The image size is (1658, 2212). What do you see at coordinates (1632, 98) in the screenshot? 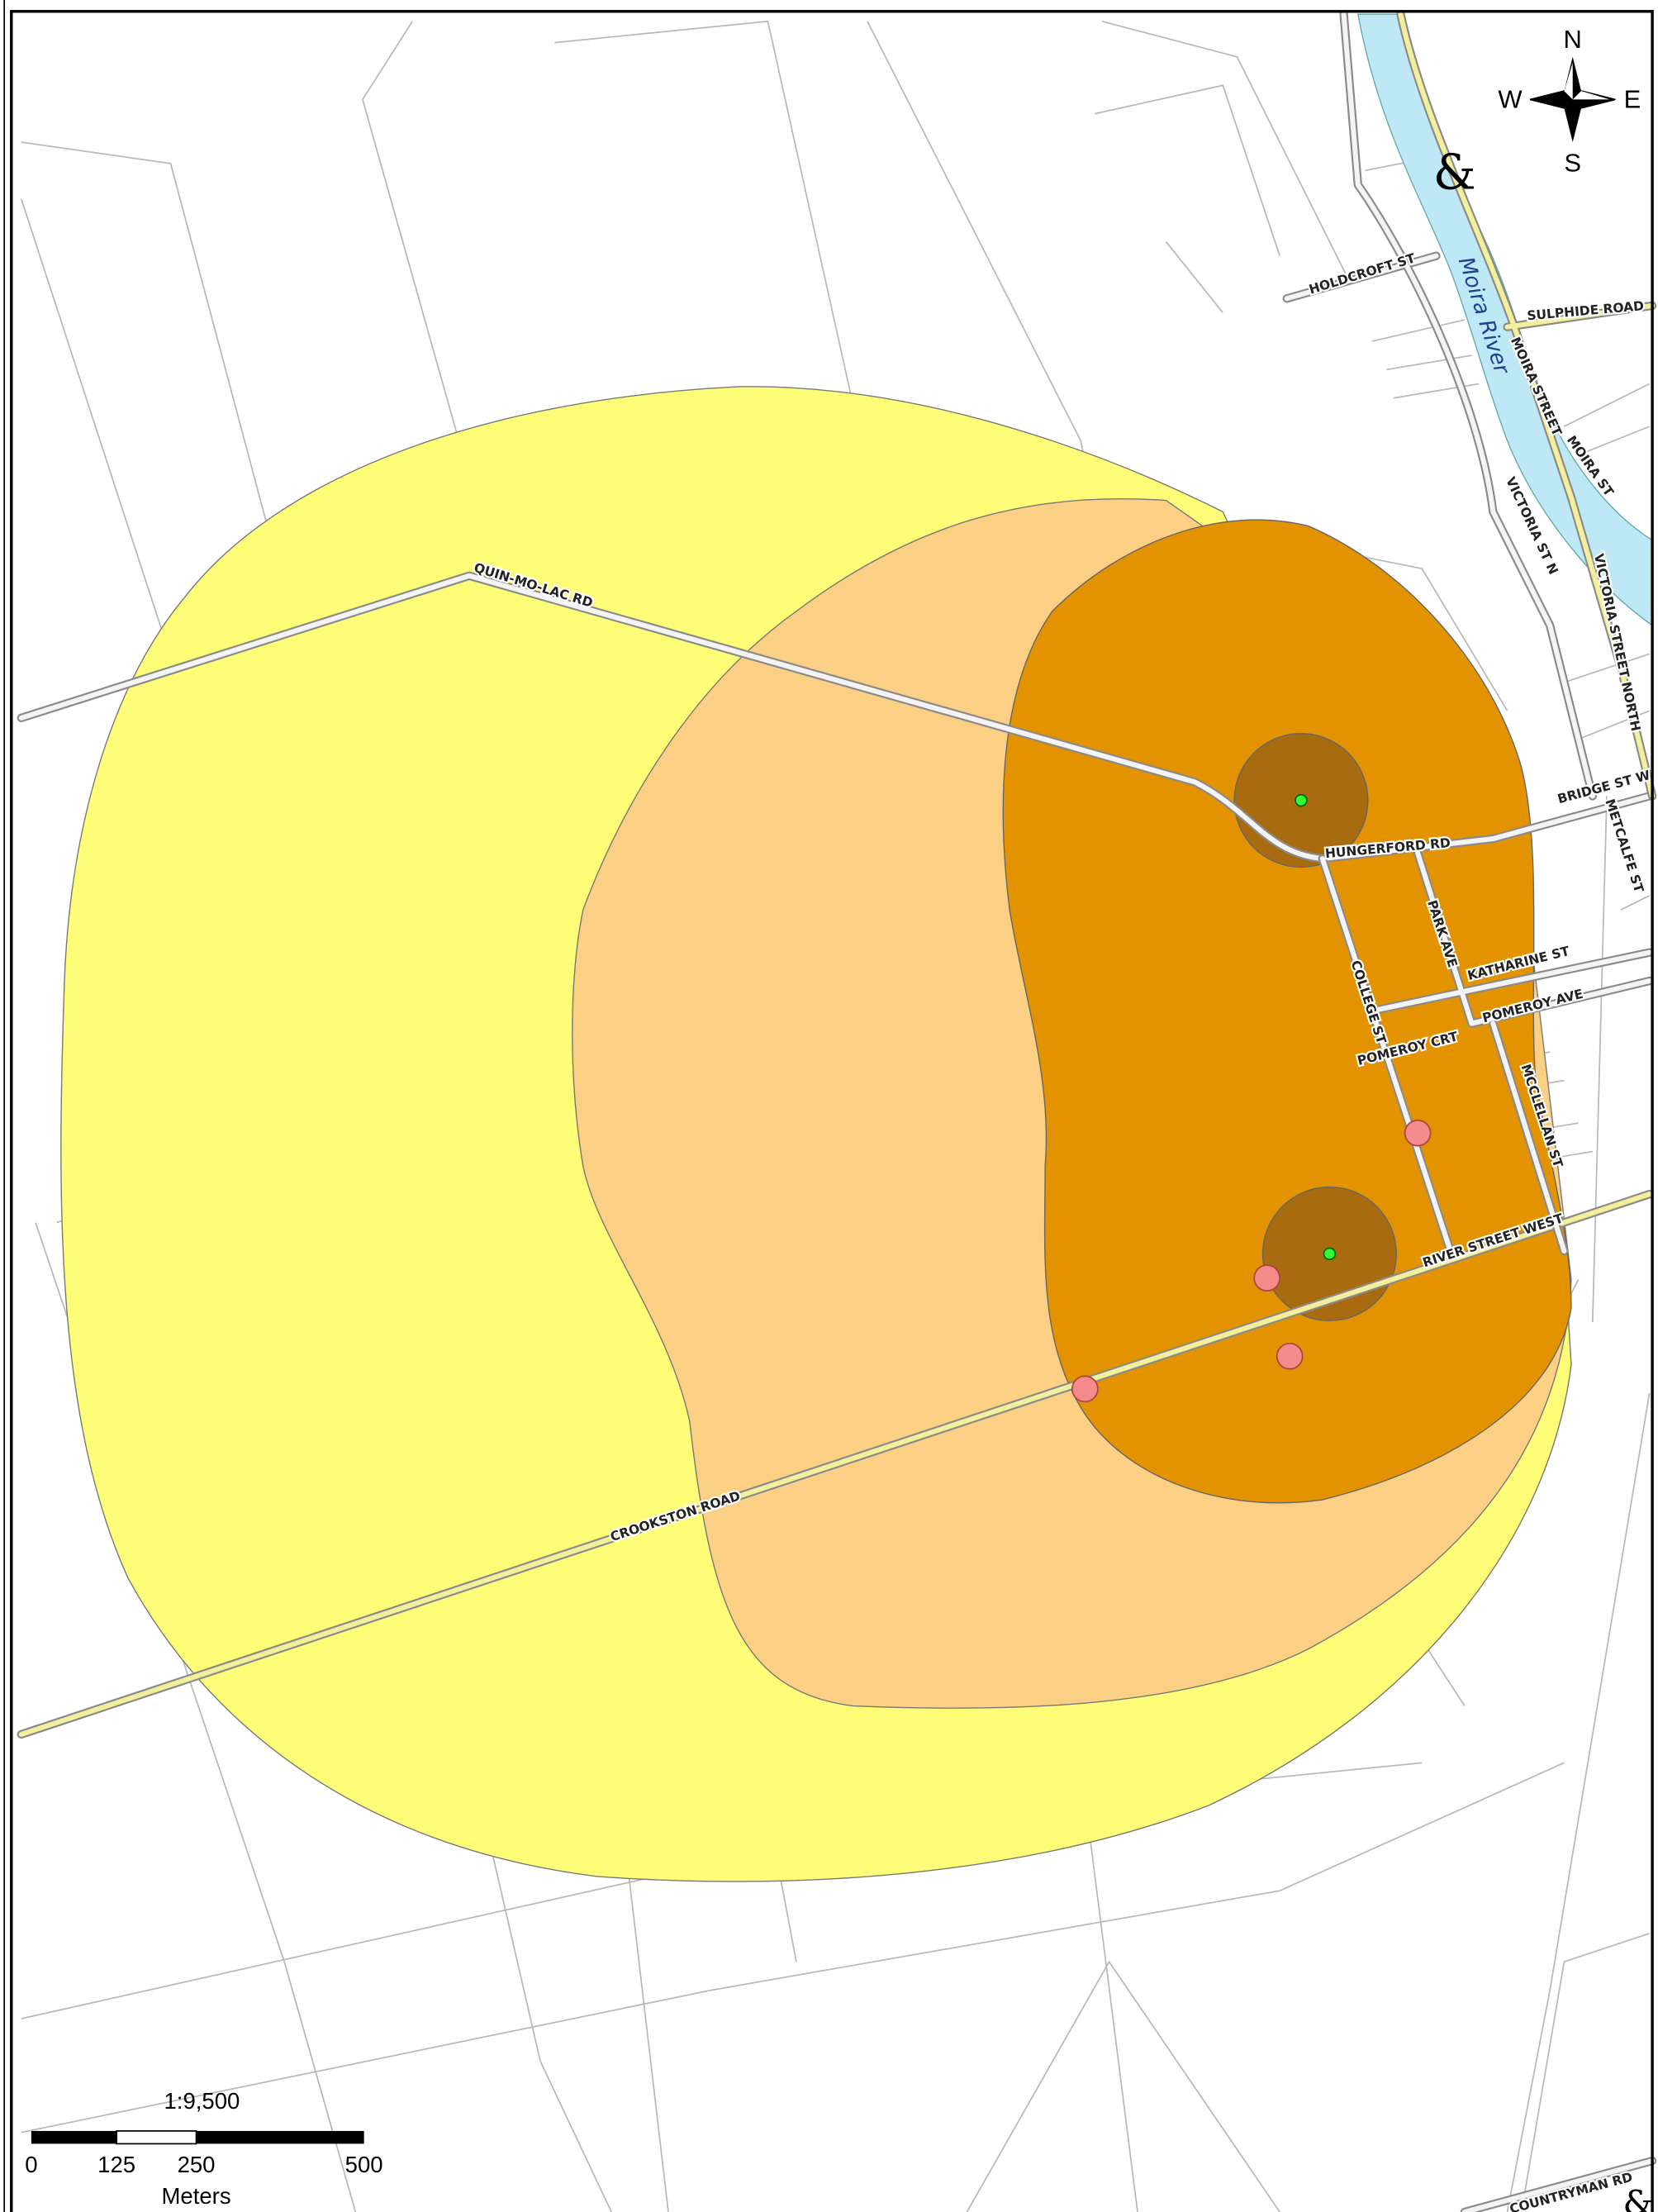
I see `compass-e: E` at bounding box center [1632, 98].